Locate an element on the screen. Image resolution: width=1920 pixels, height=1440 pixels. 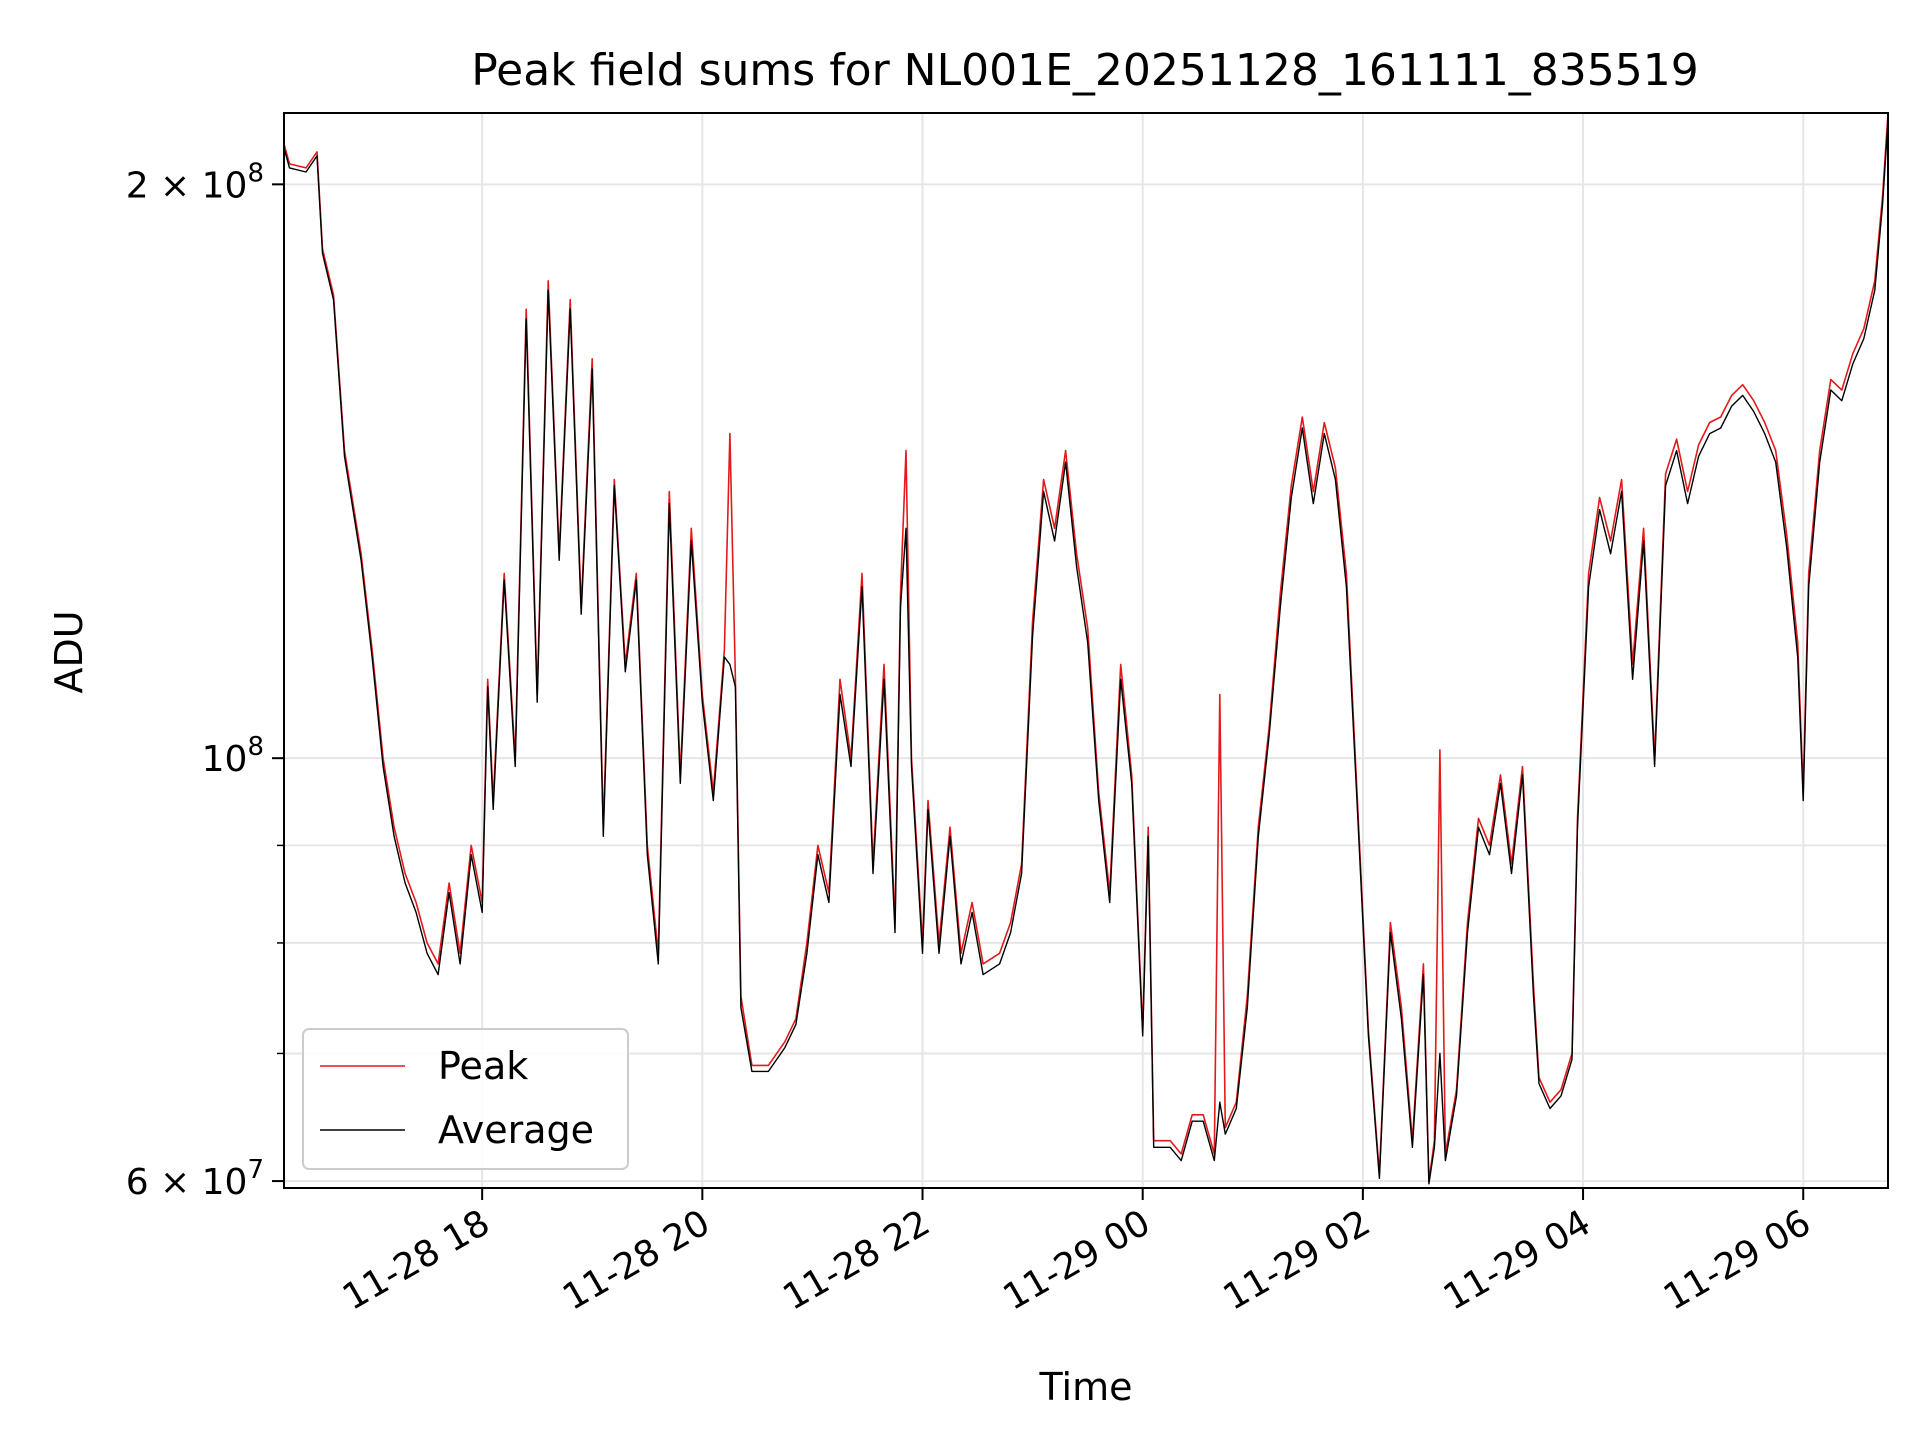
x-axis-label: Time is located at coordinates (1086, 1387).